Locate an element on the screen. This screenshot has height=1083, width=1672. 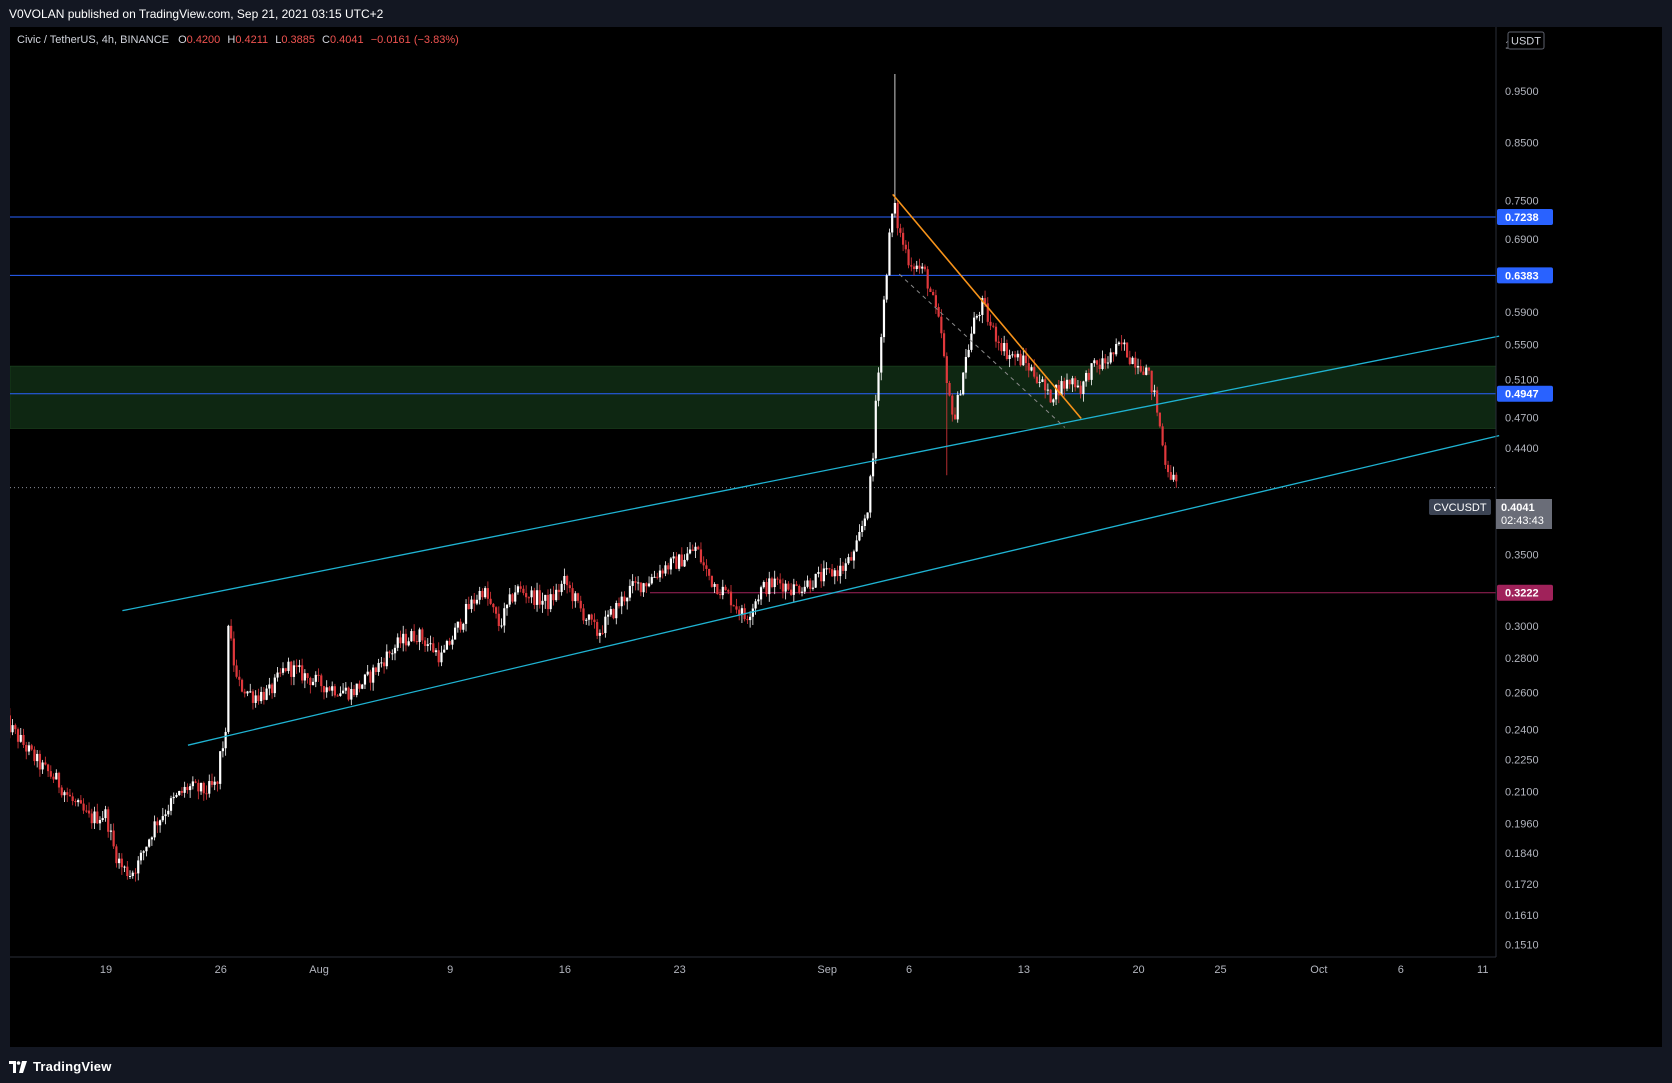
time-tick-9: 20 is located at coordinates (1138, 970).